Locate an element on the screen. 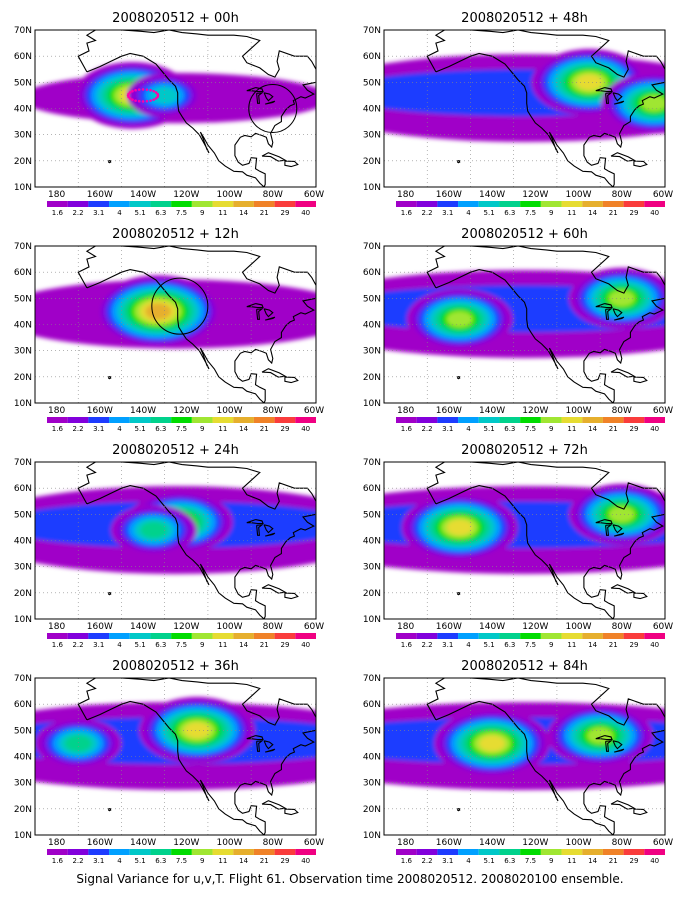 Image resolution: width=700 pixels, height=900 pixels. x-tick-label: 100W is located at coordinates (578, 195).